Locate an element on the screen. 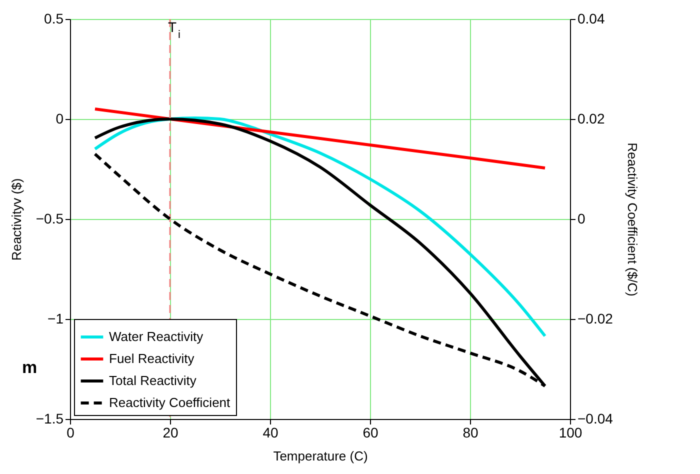 Image resolution: width=700 pixels, height=474 pixels. x-tick-label: 20 is located at coordinates (170, 432).